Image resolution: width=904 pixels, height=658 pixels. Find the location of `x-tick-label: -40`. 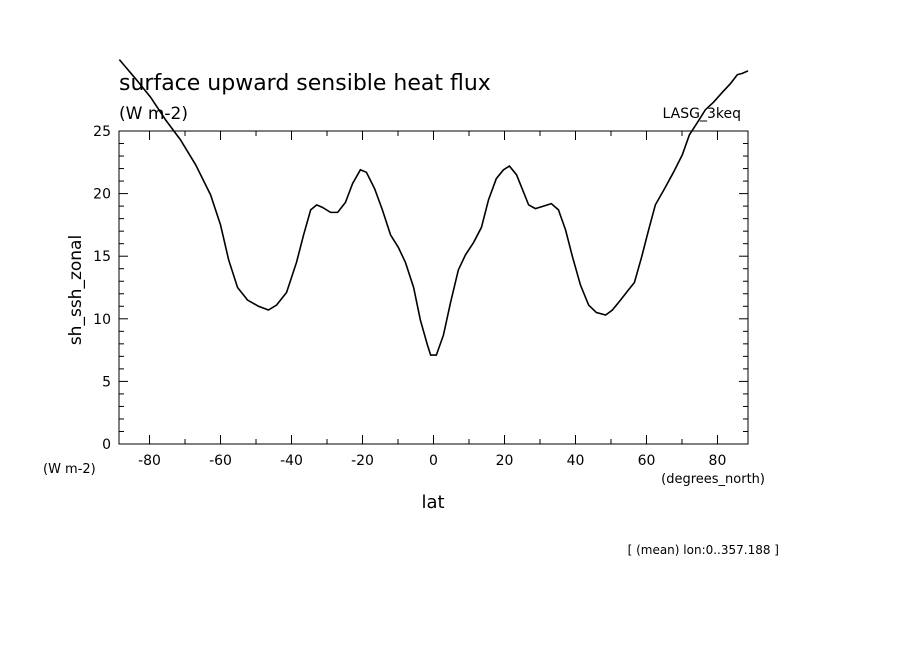

x-tick-label: -40 is located at coordinates (291, 461).